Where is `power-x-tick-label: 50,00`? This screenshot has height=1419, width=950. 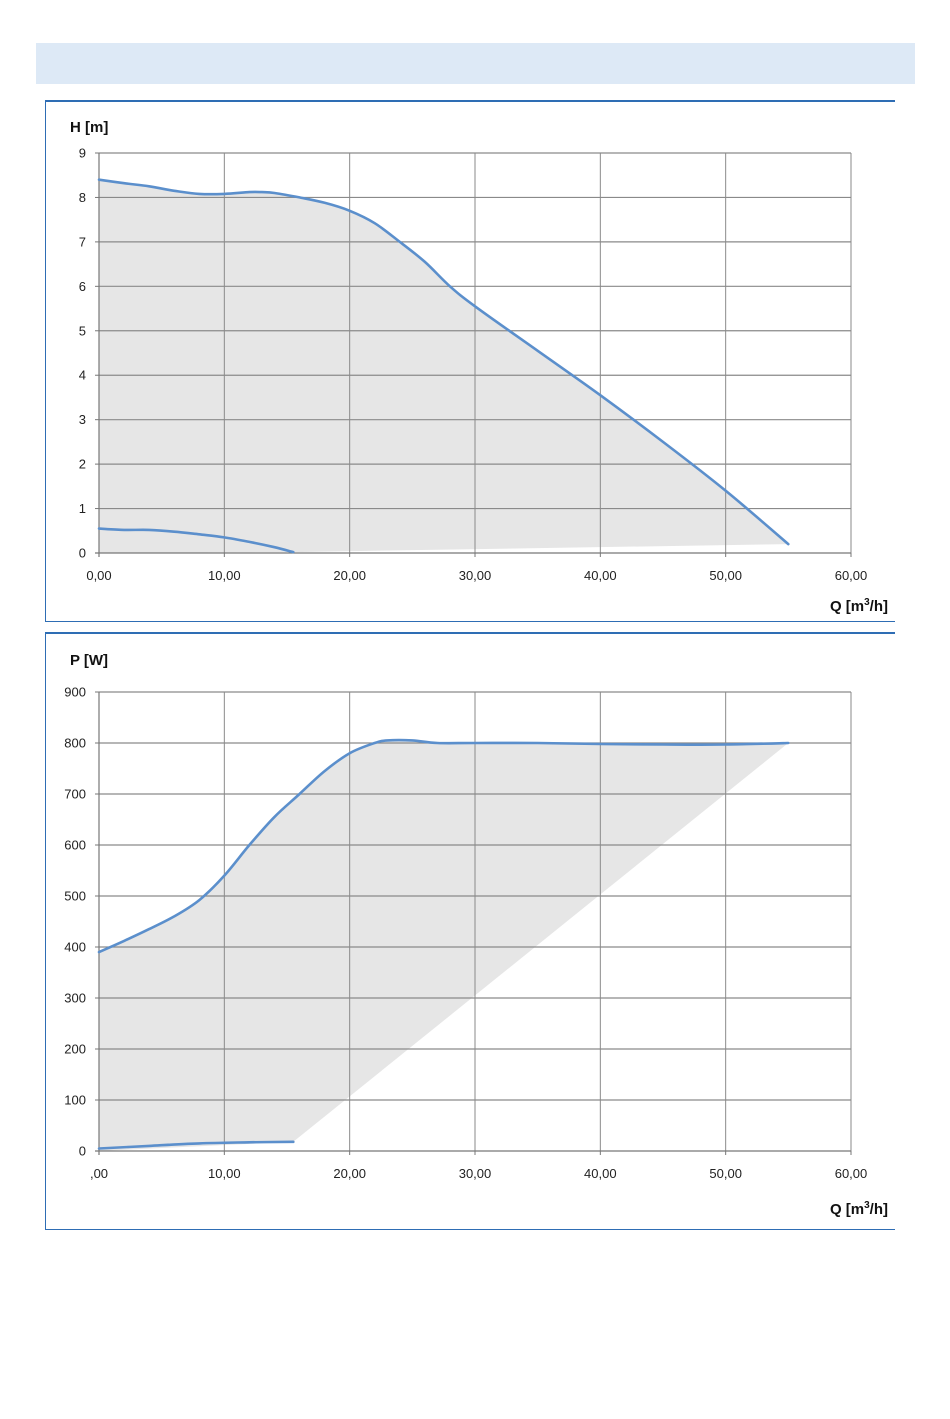
power-x-tick-label: 50,00 is located at coordinates (725, 1173).